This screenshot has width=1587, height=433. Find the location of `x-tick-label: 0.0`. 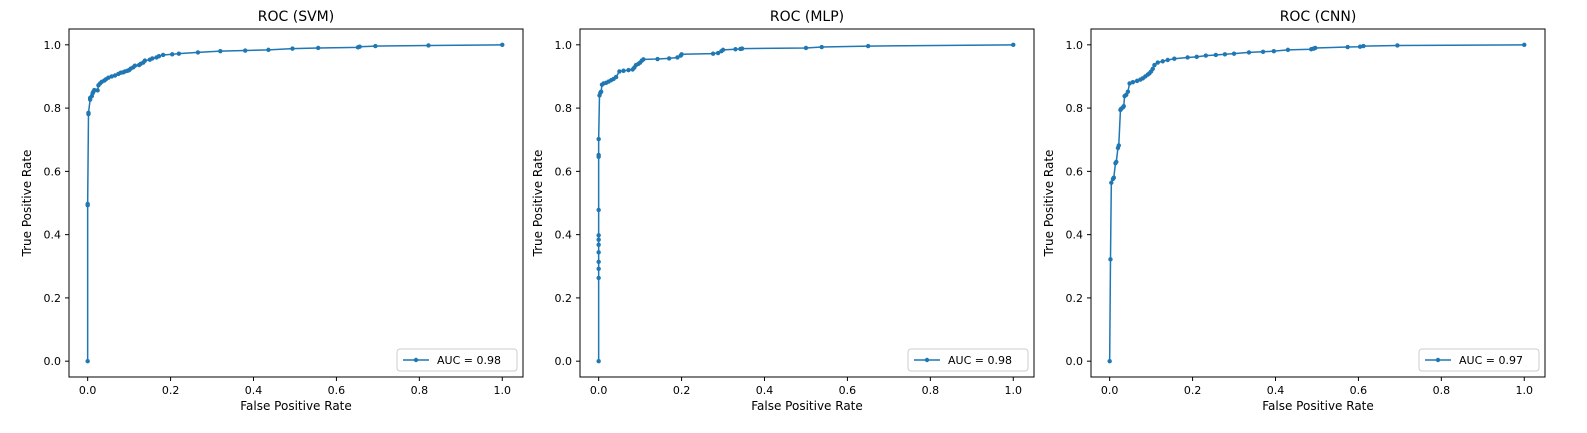

x-tick-label: 0.0 is located at coordinates (1110, 390).